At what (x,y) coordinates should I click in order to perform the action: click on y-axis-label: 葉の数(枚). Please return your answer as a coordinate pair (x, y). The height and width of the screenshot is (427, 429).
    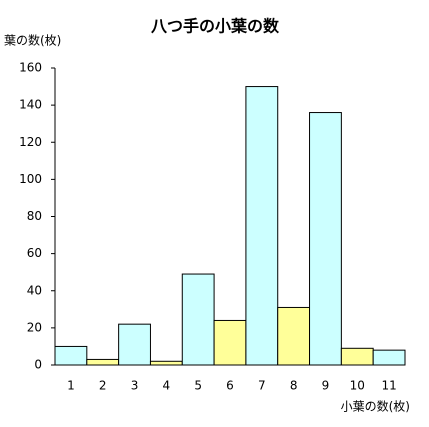
    Looking at the image, I should click on (32, 40).